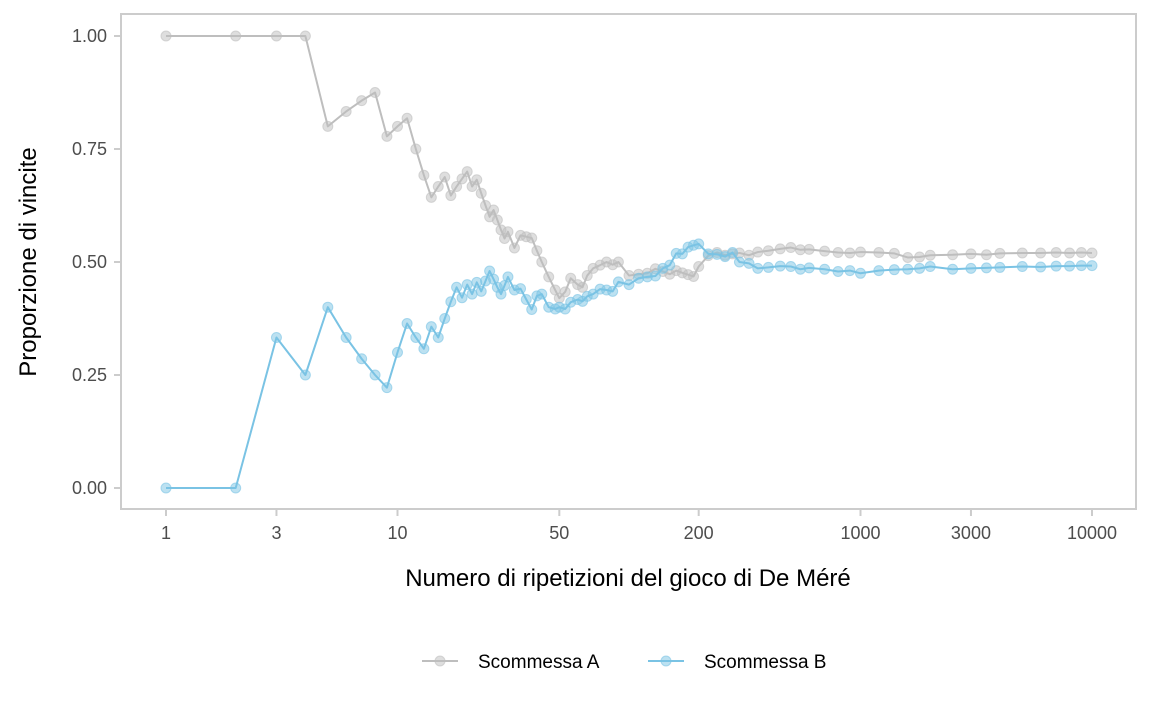 Image resolution: width=1152 pixels, height=711 pixels. Describe the element at coordinates (89, 262) in the screenshot. I see `y-tick-label: 0.50` at that location.